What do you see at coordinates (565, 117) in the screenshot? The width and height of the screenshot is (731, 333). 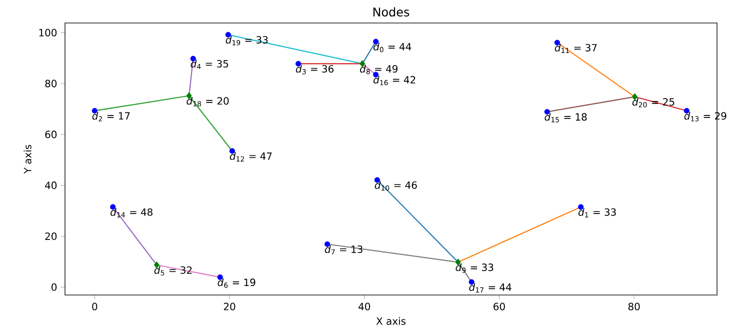 I see `annotation: d$_{15}$ = 18` at bounding box center [565, 117].